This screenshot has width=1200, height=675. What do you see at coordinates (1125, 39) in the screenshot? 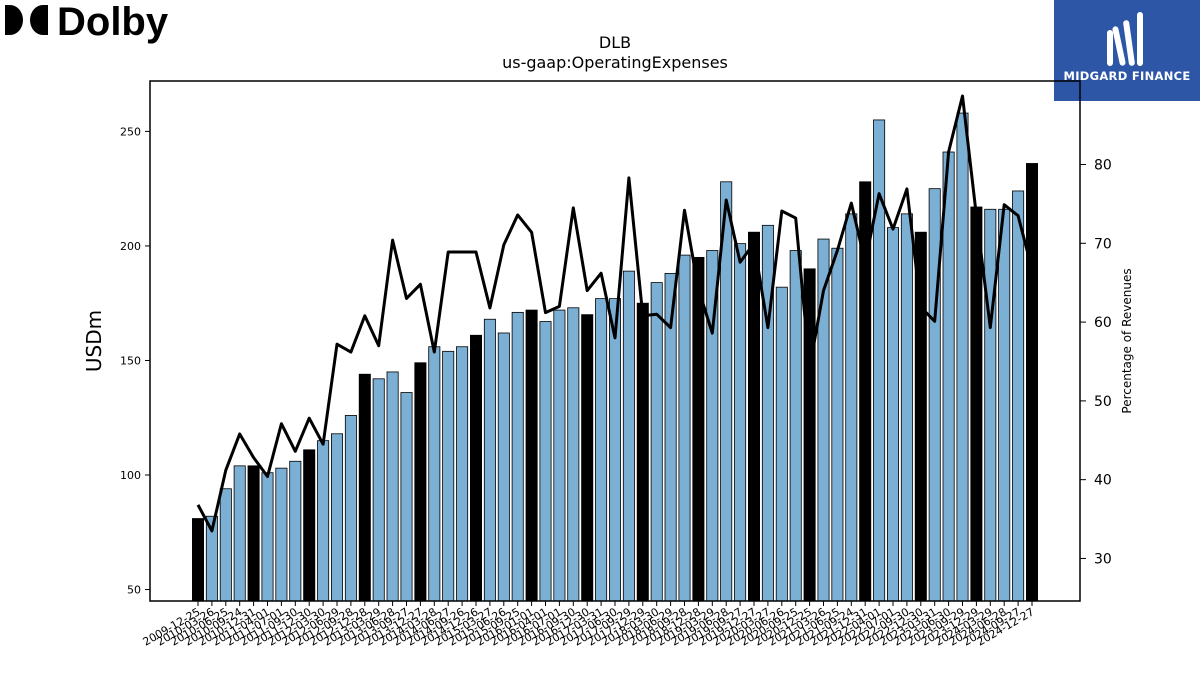
I see `midgard-emblem-icon` at bounding box center [1125, 39].